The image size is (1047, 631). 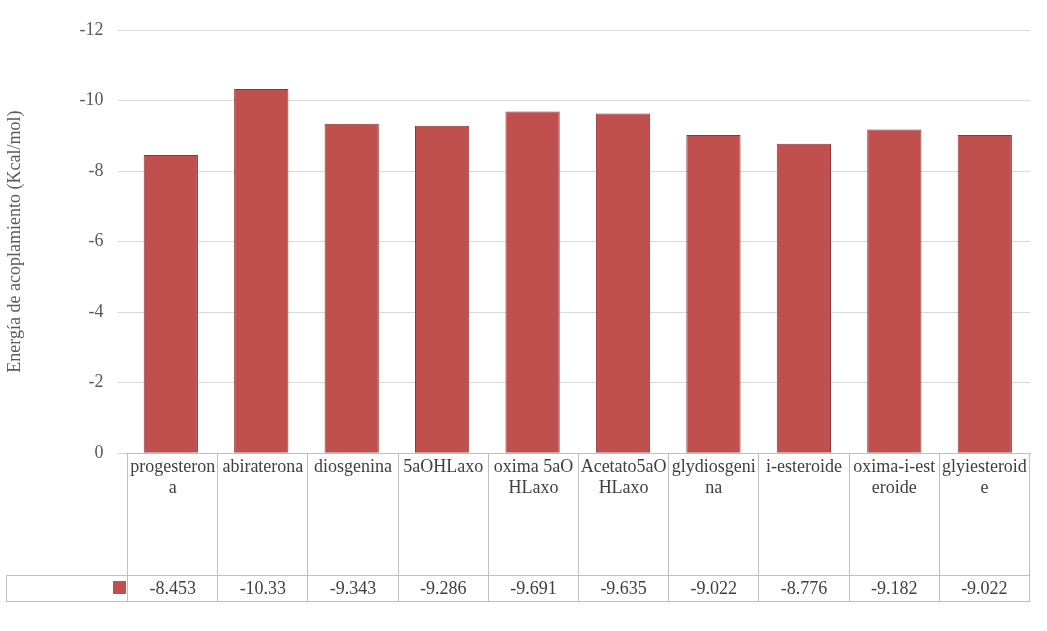 What do you see at coordinates (14, 241) in the screenshot?
I see `y-axis-title: Energía de acoplamiento (Kcal/mol)` at bounding box center [14, 241].